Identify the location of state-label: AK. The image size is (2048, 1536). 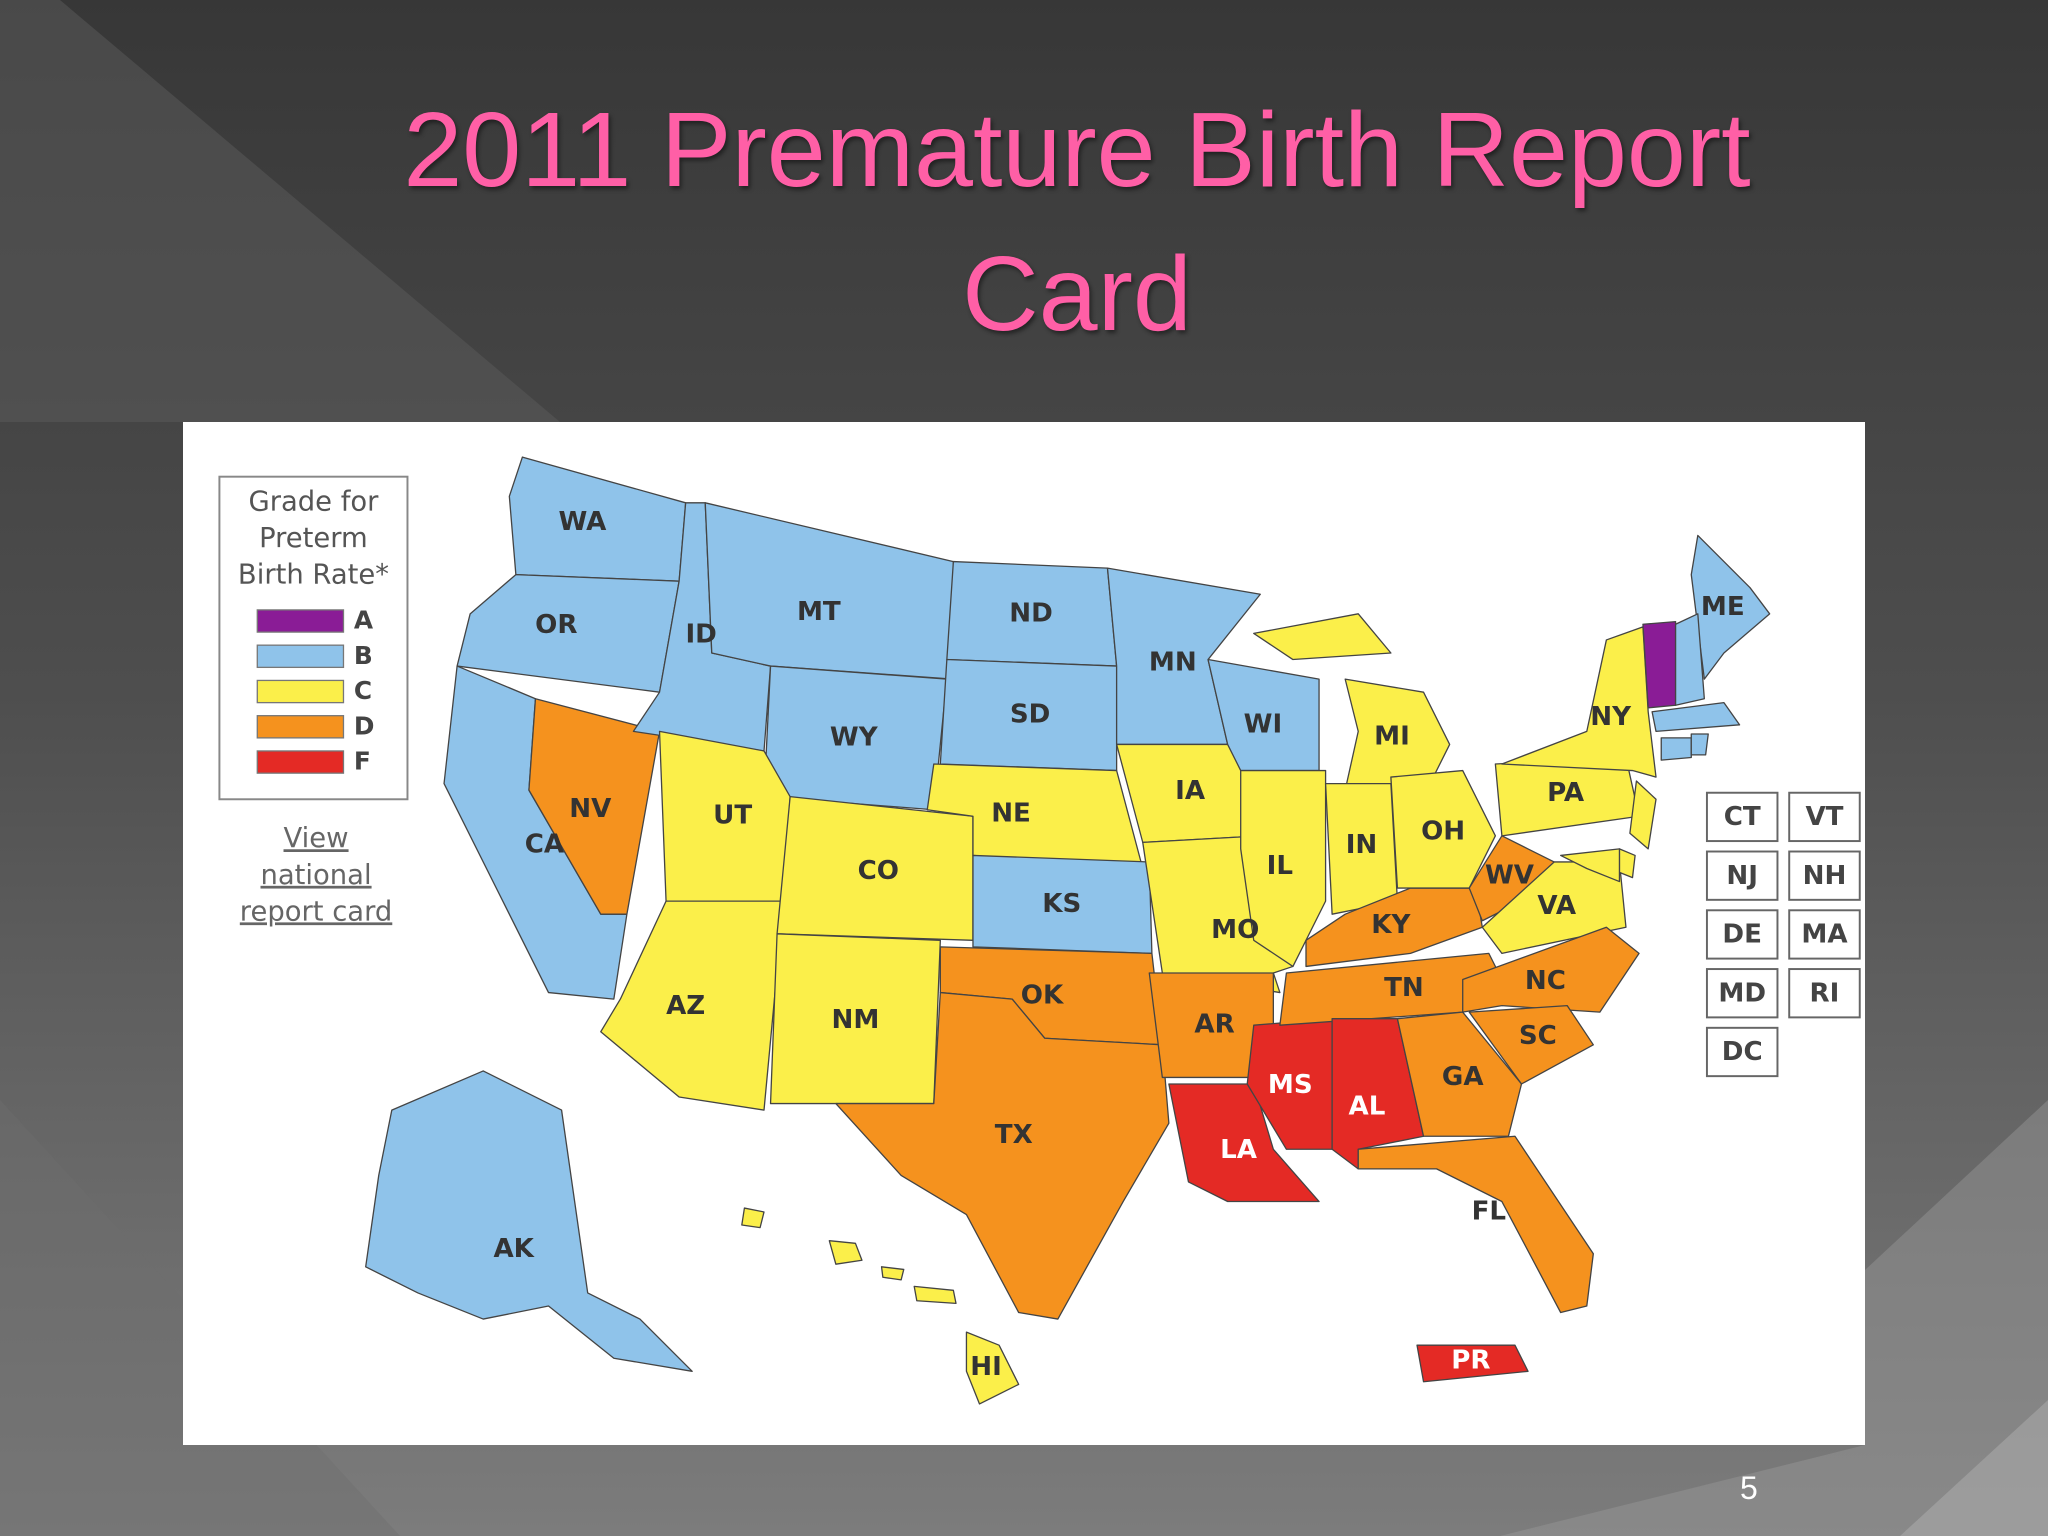
(514, 1249).